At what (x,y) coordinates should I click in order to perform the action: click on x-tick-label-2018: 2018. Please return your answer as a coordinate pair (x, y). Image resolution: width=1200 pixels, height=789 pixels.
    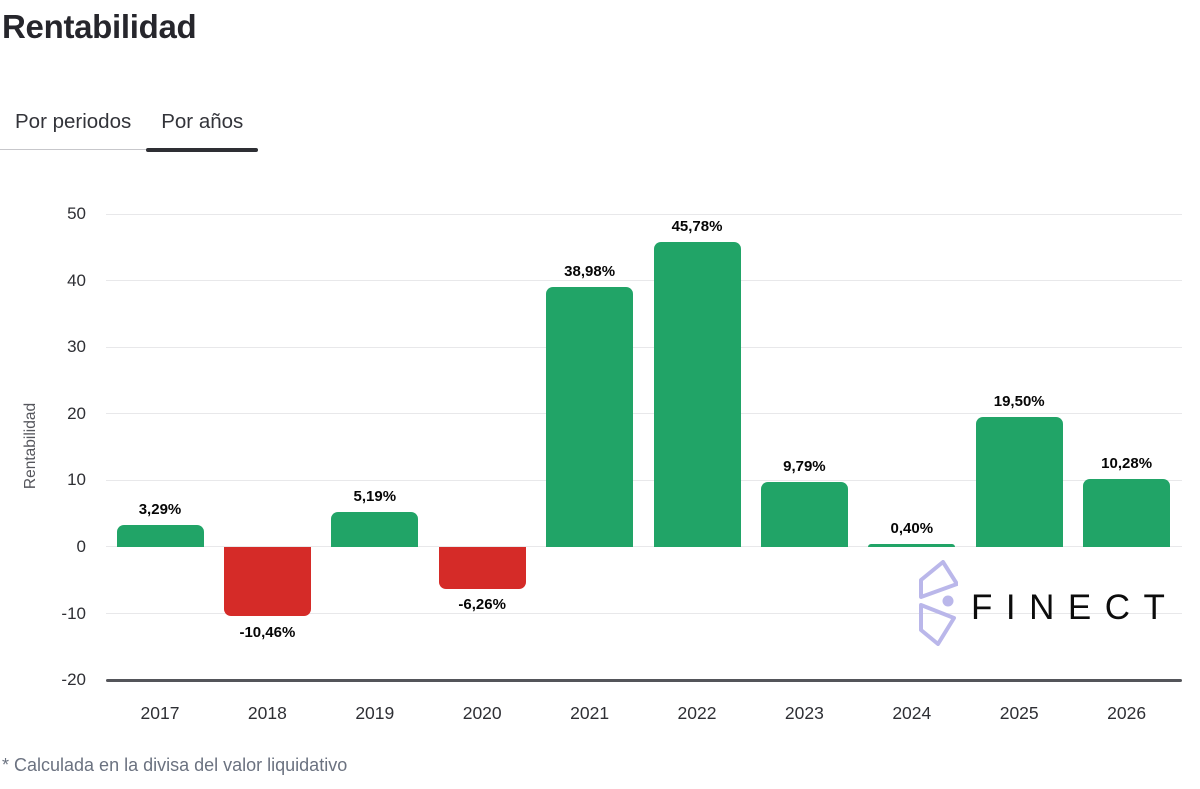
    Looking at the image, I should click on (267, 713).